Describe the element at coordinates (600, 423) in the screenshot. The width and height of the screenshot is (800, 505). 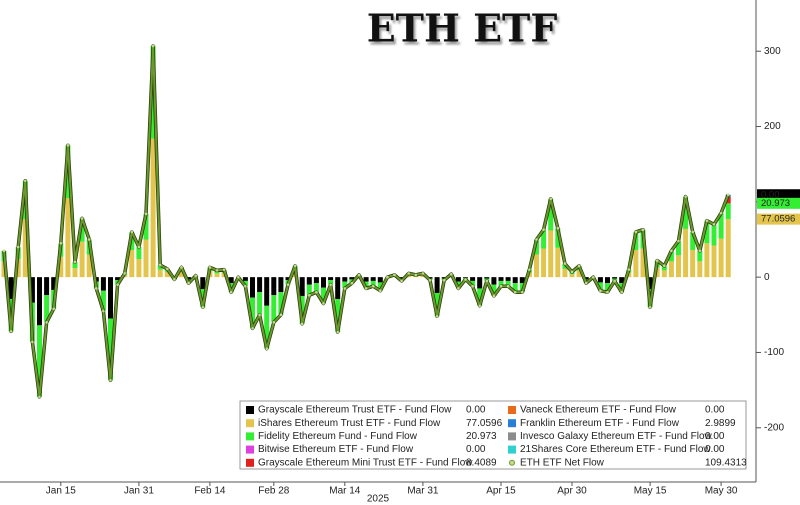
I see `legend-label: Franklin Ethereum ETF - Fund Flow` at that location.